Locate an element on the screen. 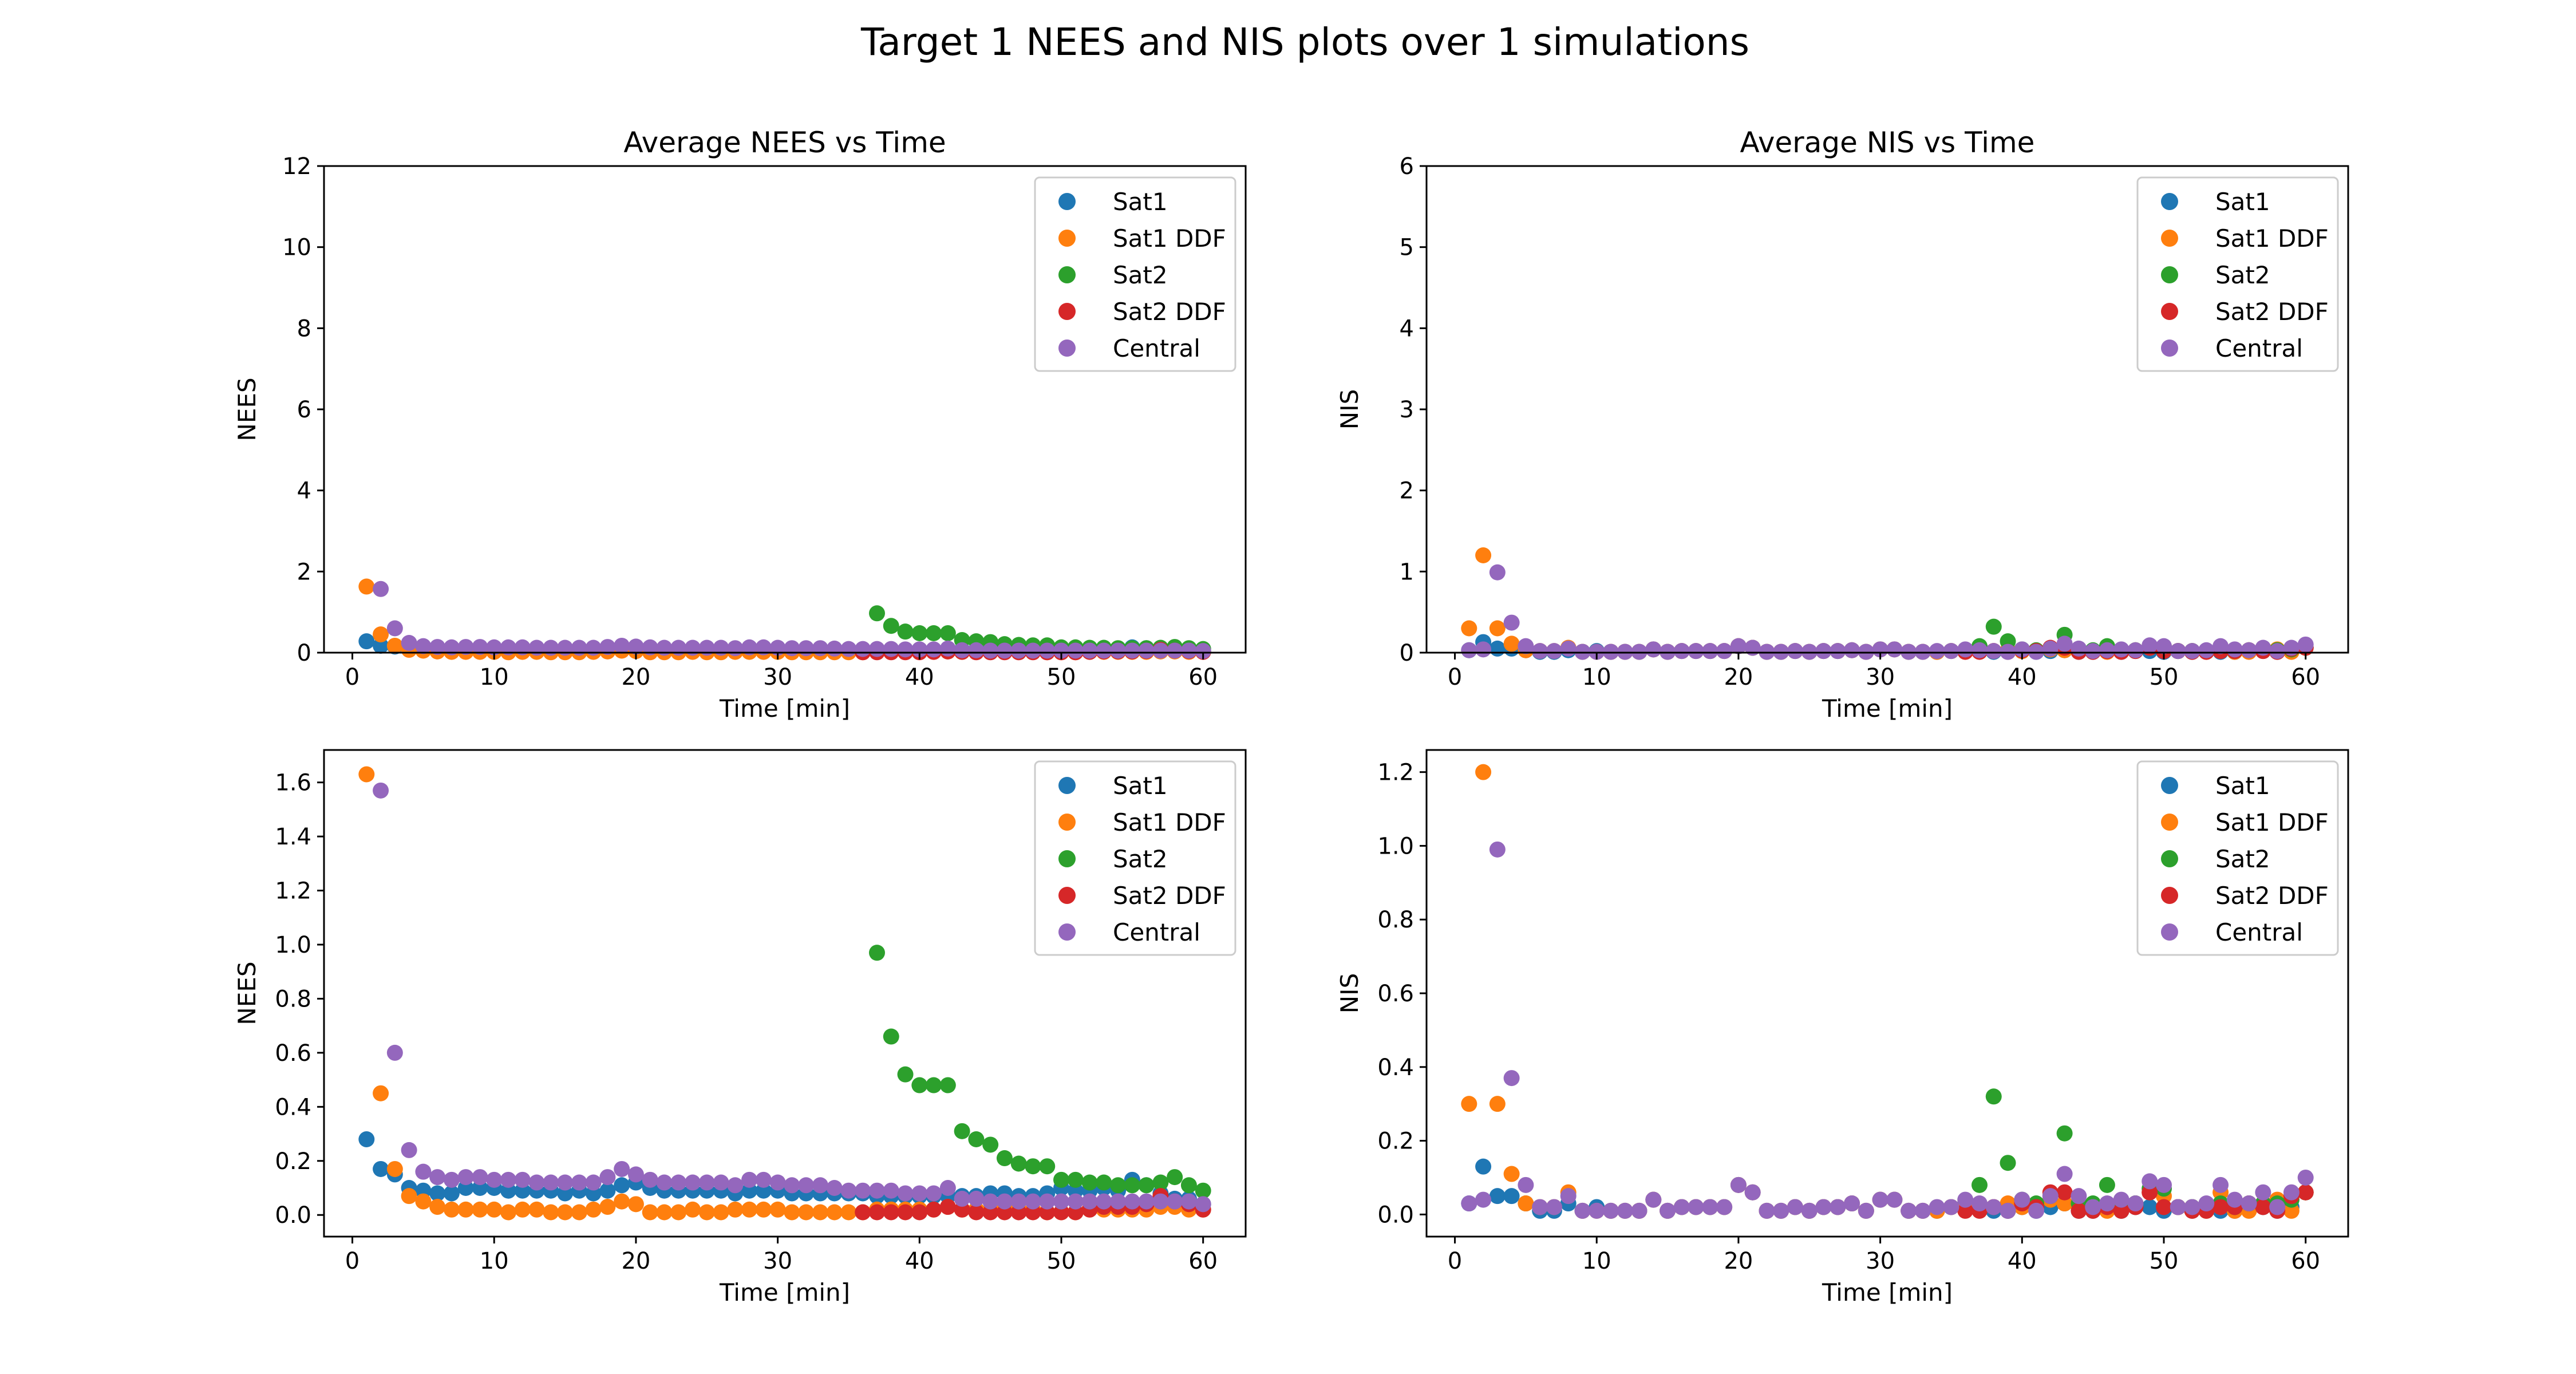 The height and width of the screenshot is (1374, 2576). y-tick-label: 1.6 is located at coordinates (293, 783).